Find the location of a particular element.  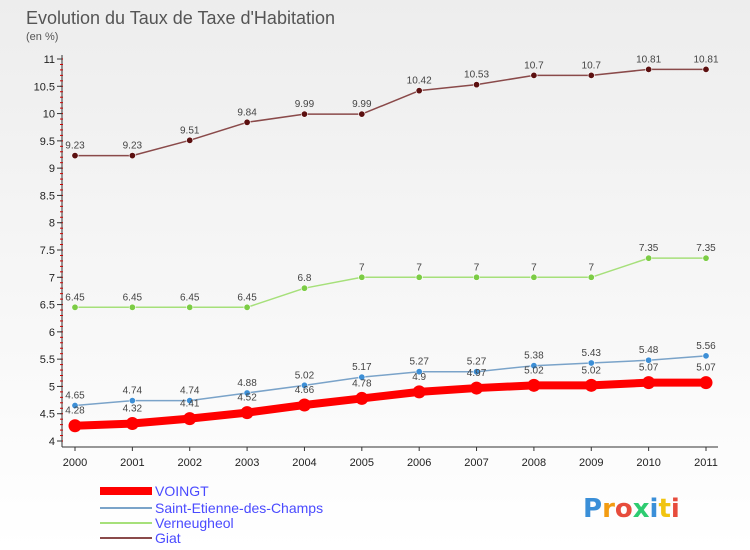

x-tick-label: 2002 is located at coordinates (189, 463).